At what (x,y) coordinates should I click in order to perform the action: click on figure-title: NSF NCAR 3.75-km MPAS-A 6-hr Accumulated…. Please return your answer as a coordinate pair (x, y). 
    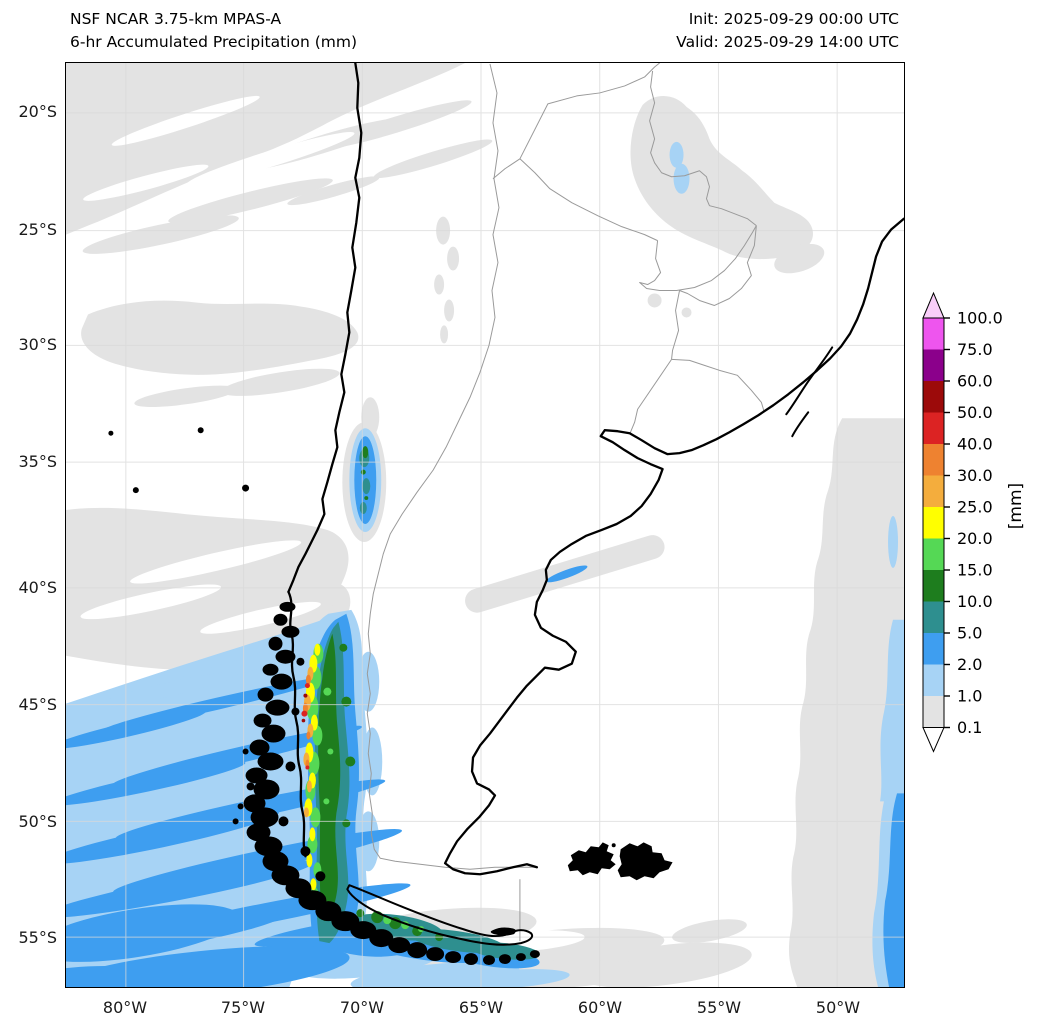
    Looking at the image, I should click on (213, 31).